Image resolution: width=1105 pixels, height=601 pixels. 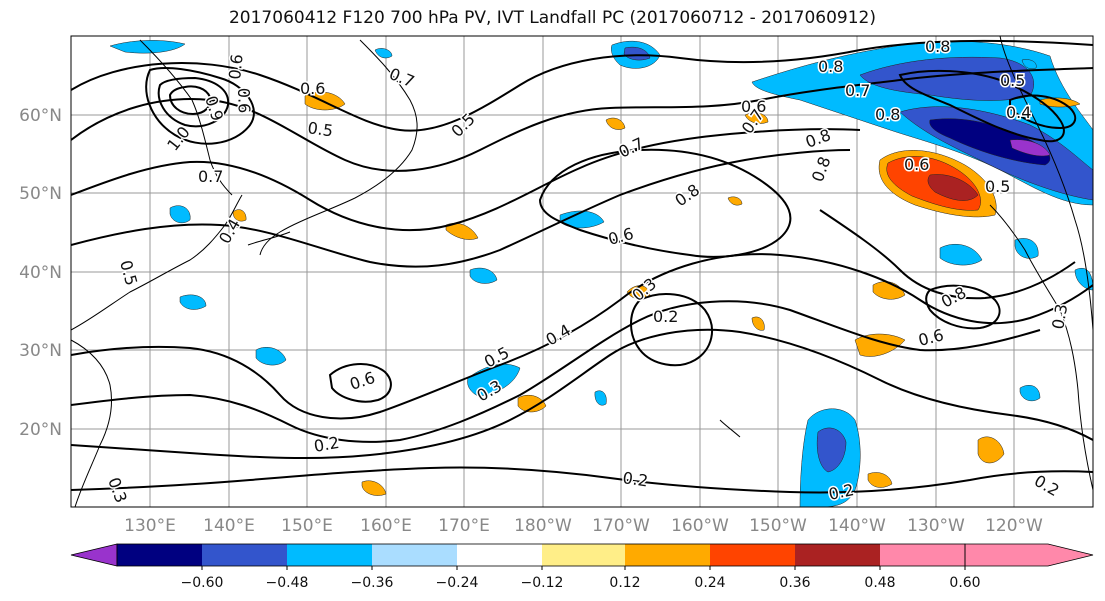 I want to click on lon-label: 160°E, so click(x=386, y=526).